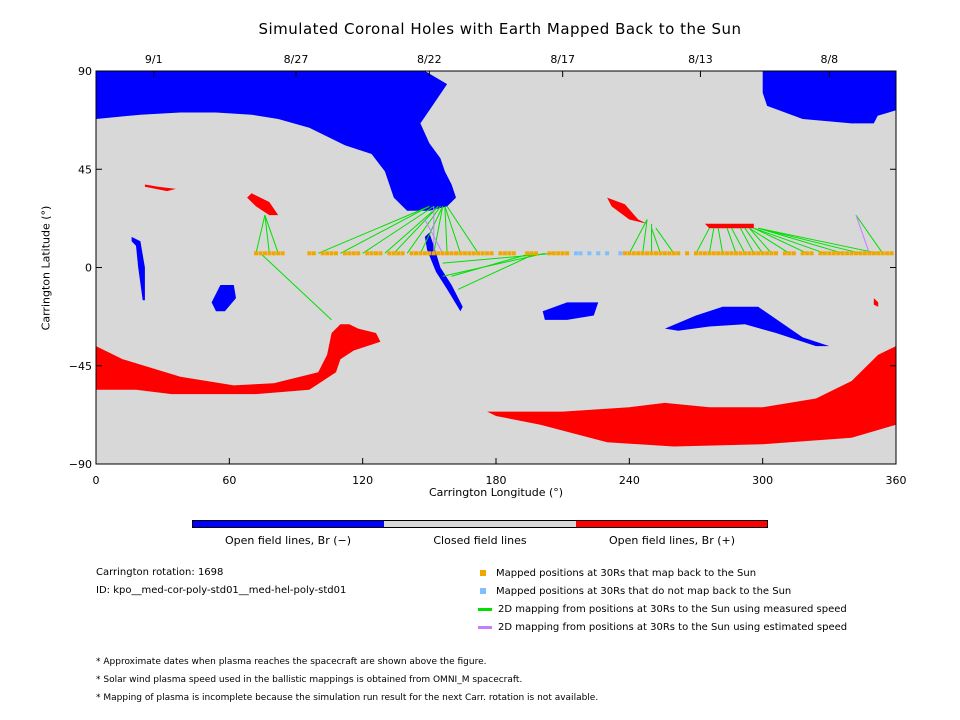  Describe the element at coordinates (480, 524) in the screenshot. I see `colorbar-closed` at that location.